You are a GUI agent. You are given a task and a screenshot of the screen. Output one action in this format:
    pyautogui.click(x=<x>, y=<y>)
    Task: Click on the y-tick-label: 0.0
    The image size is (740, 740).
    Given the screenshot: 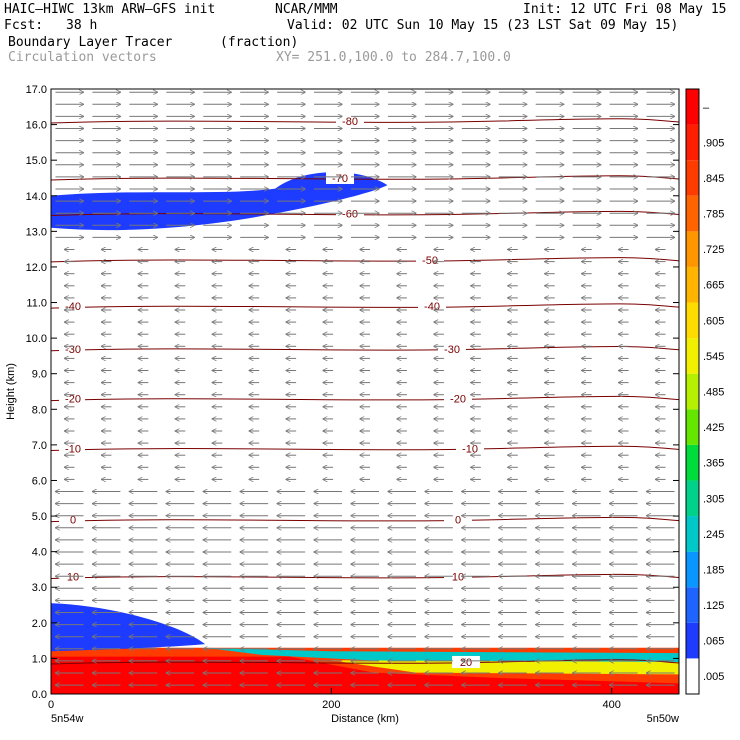 What is the action you would take?
    pyautogui.click(x=39, y=695)
    